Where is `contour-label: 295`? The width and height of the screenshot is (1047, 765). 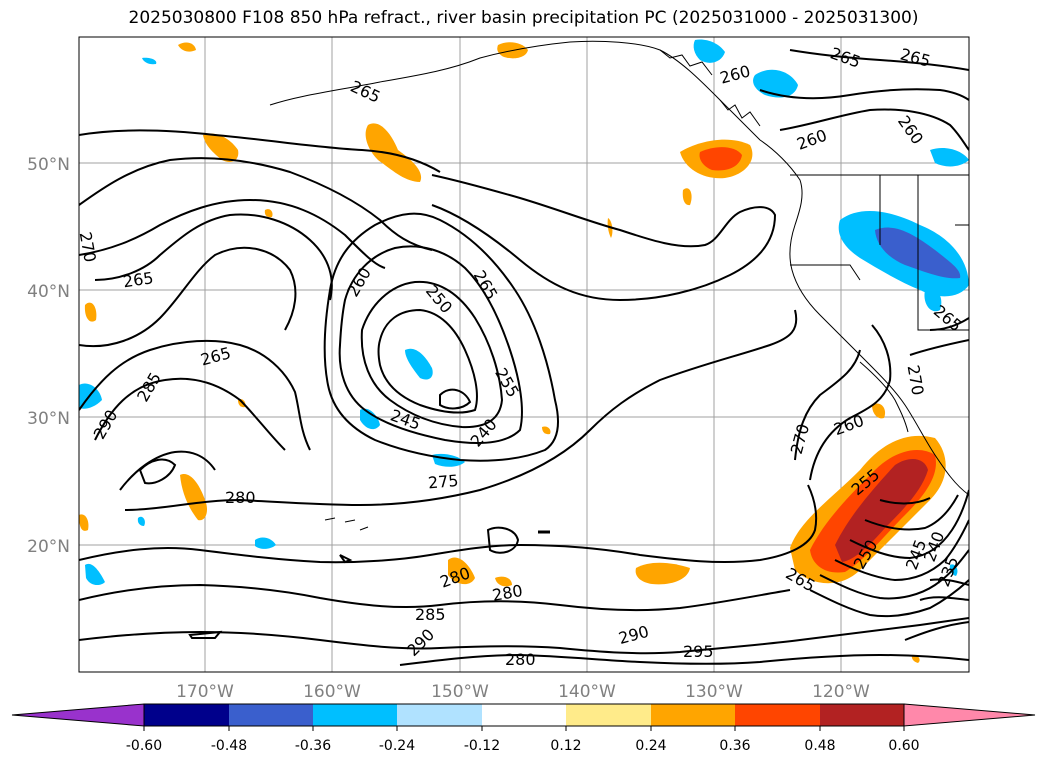 contour-label: 295 is located at coordinates (698, 651).